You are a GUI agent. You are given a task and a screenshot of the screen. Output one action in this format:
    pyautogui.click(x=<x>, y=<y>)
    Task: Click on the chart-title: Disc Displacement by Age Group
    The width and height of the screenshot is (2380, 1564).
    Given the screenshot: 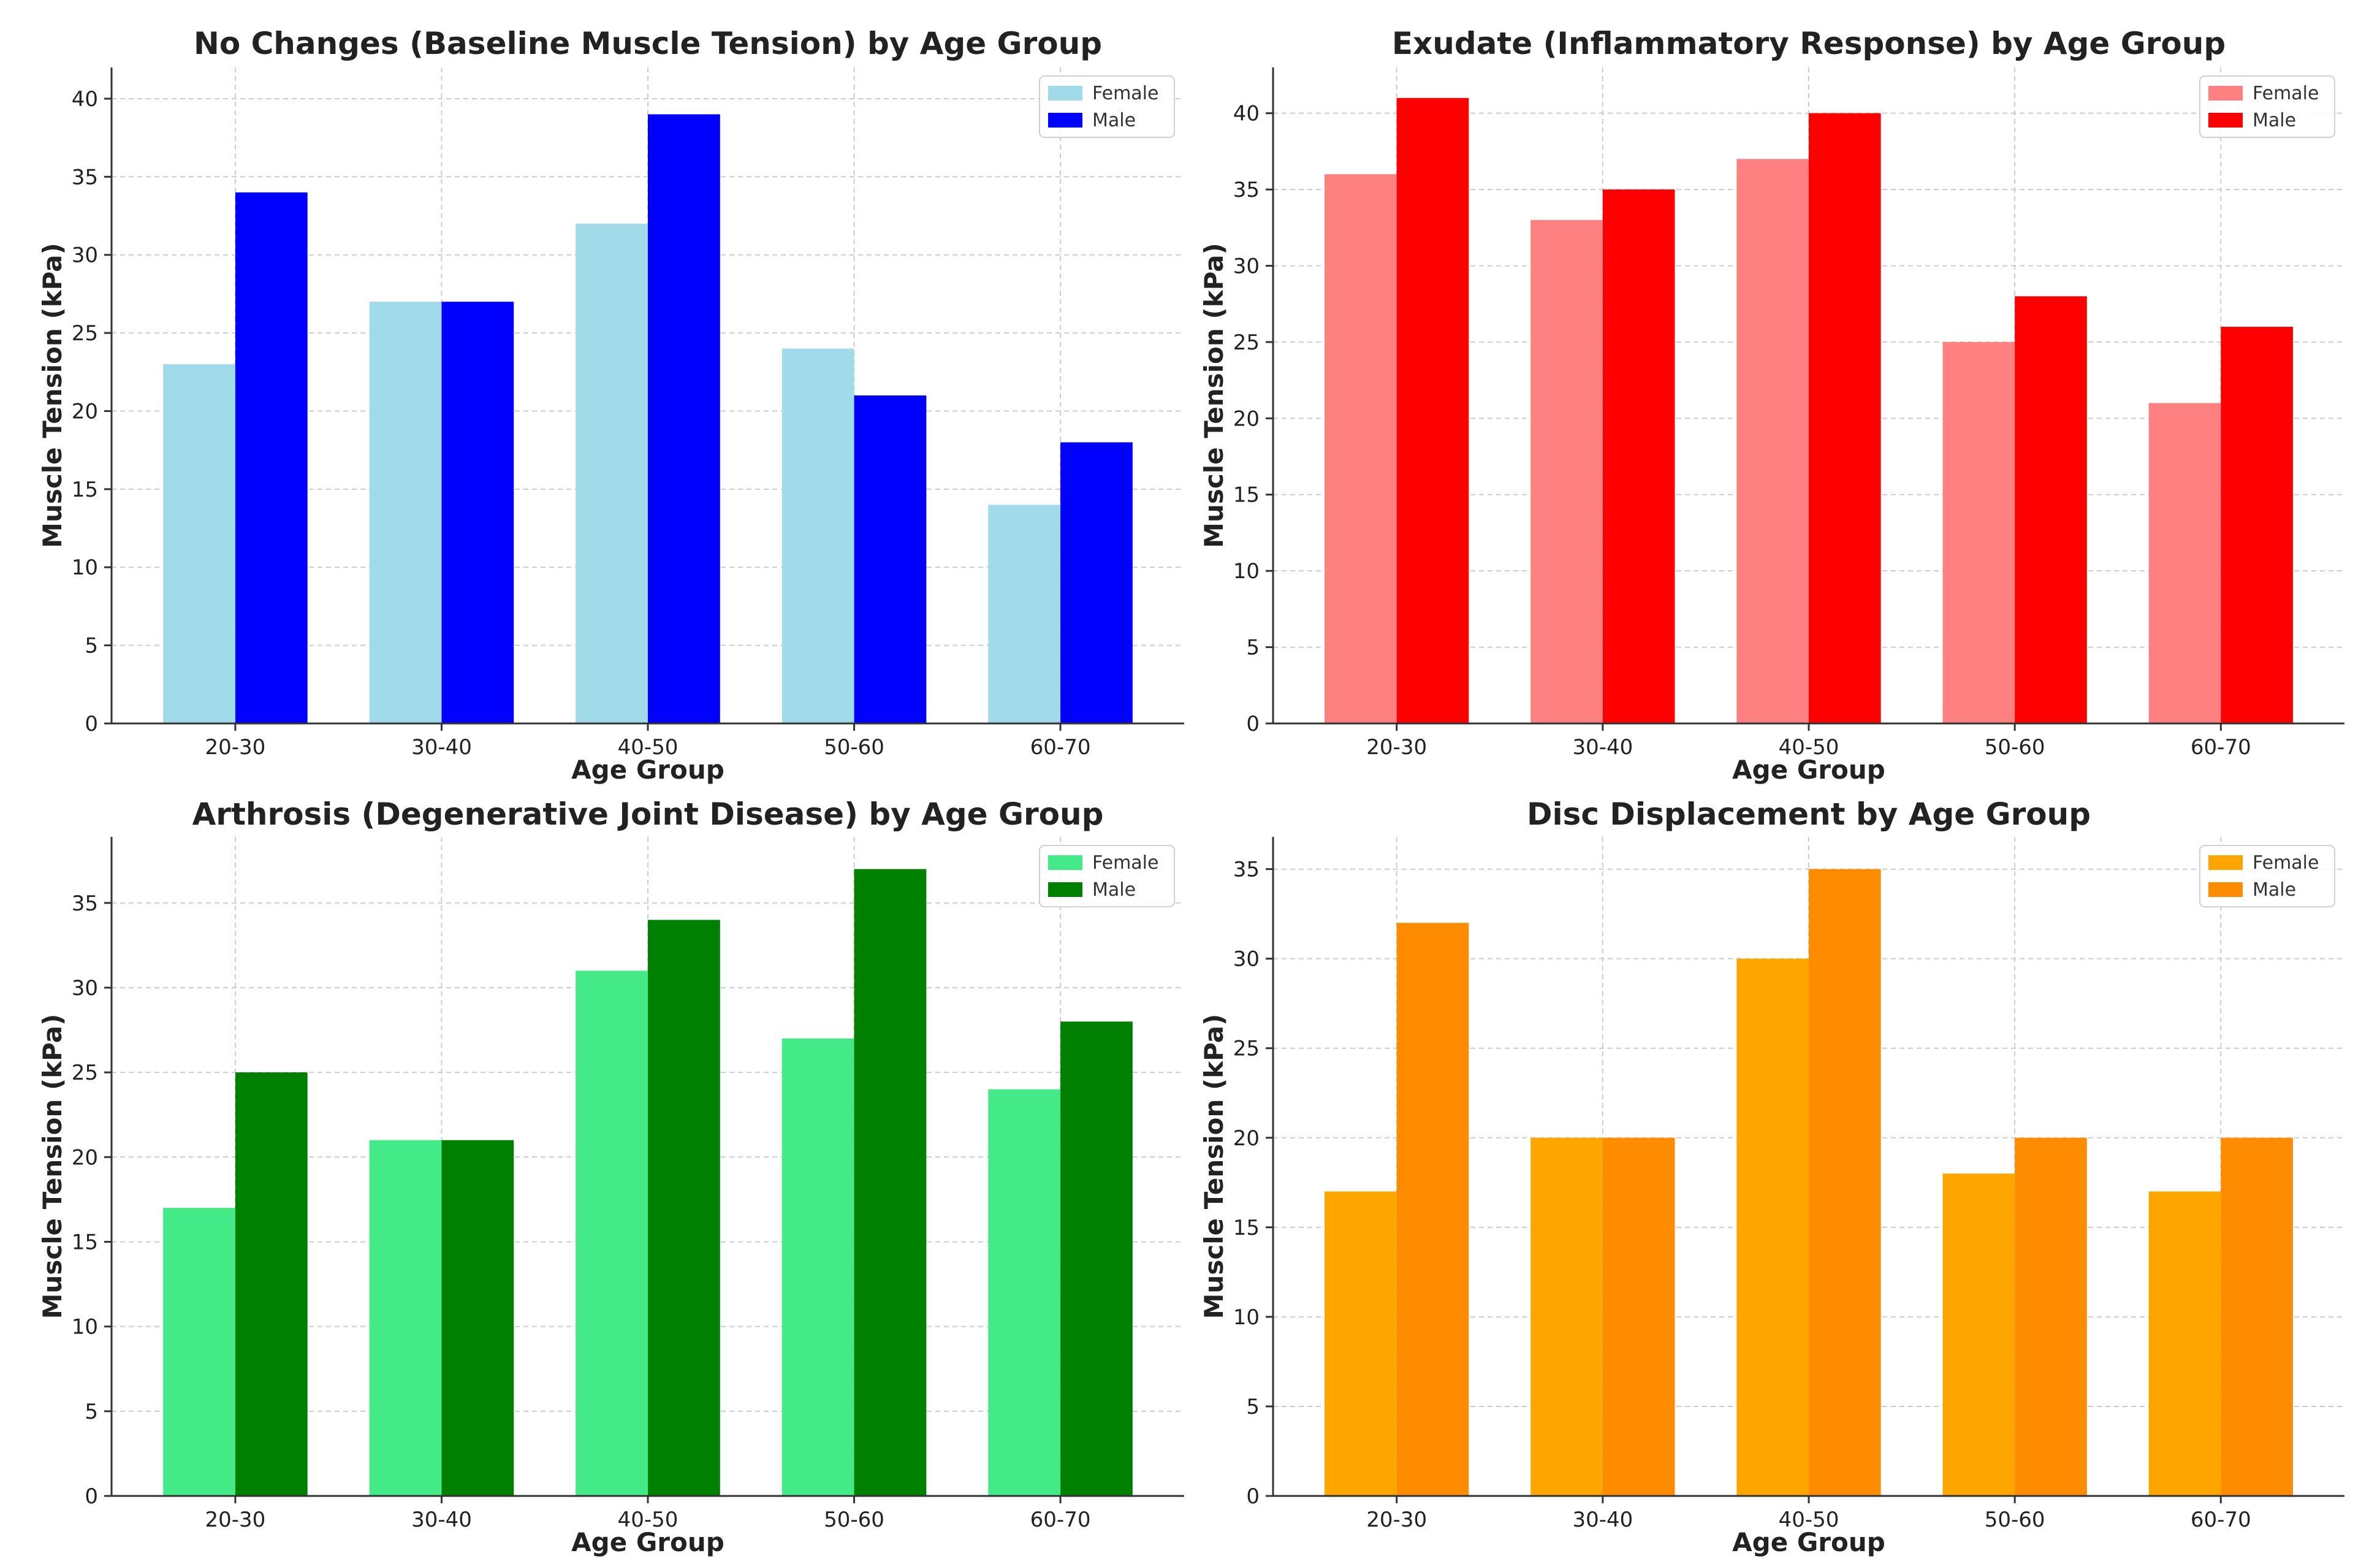 What is the action you would take?
    pyautogui.click(x=1809, y=814)
    